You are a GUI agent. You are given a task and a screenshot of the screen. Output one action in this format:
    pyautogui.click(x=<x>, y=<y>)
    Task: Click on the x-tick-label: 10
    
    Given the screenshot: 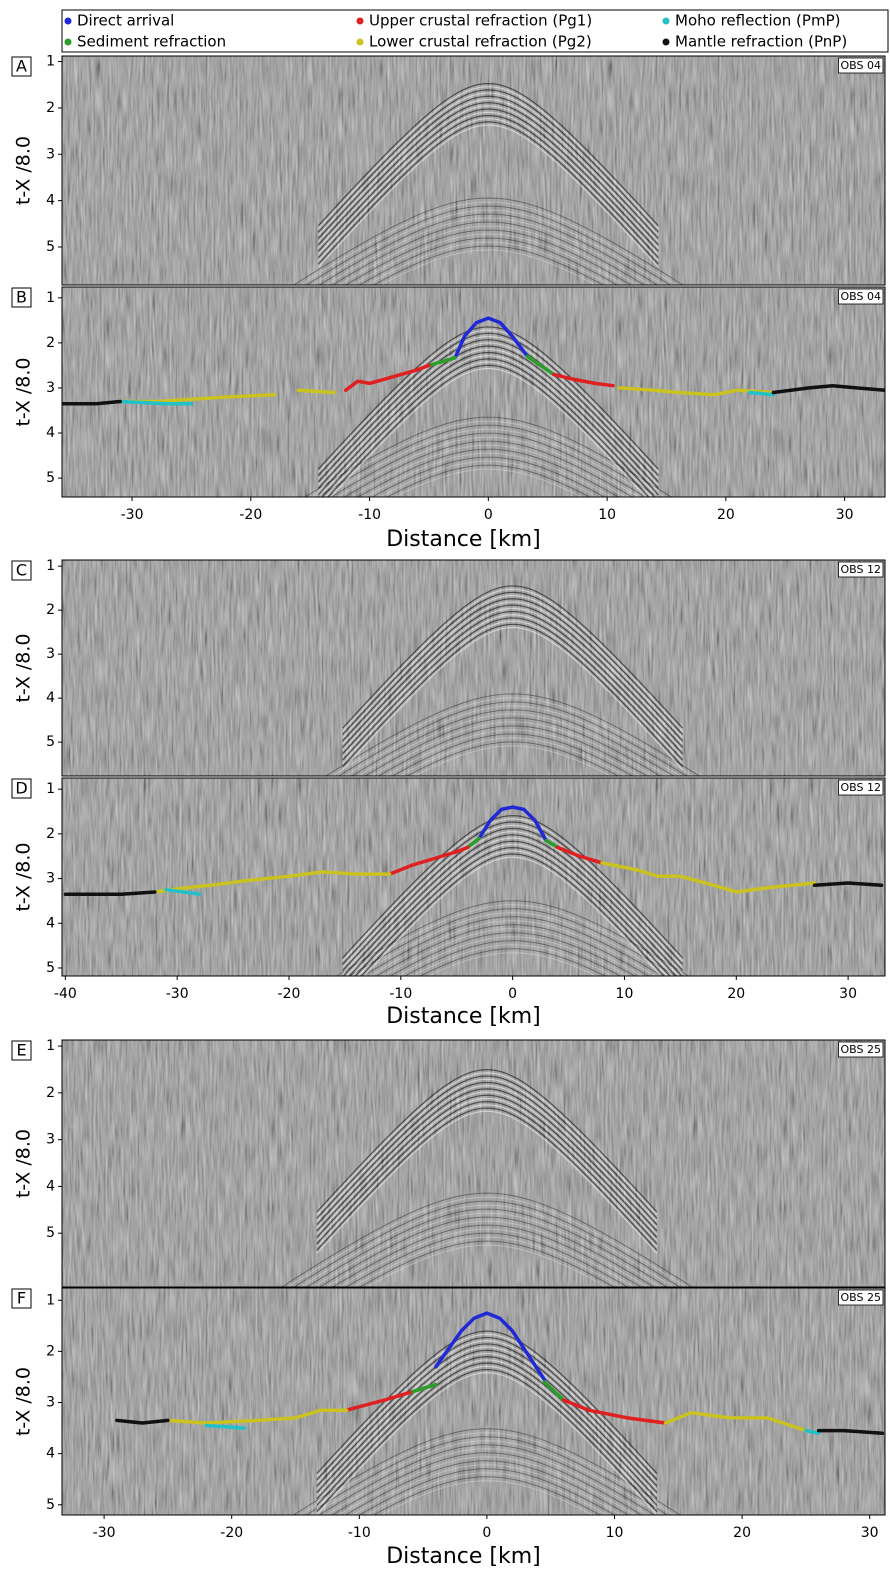 What is the action you would take?
    pyautogui.click(x=625, y=994)
    